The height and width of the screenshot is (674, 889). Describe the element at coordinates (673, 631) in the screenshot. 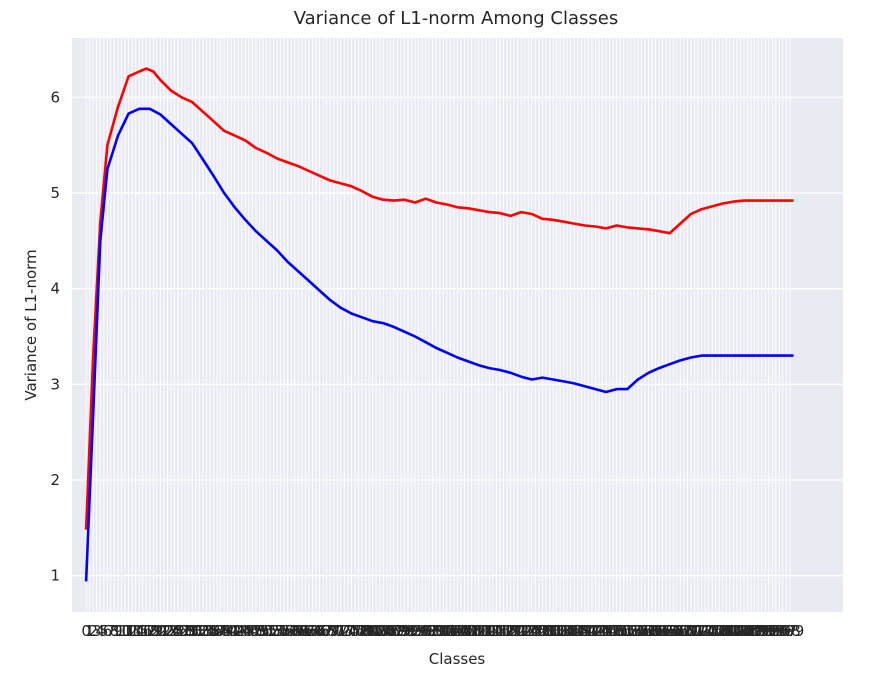

I see `x-tick-label: 166` at that location.